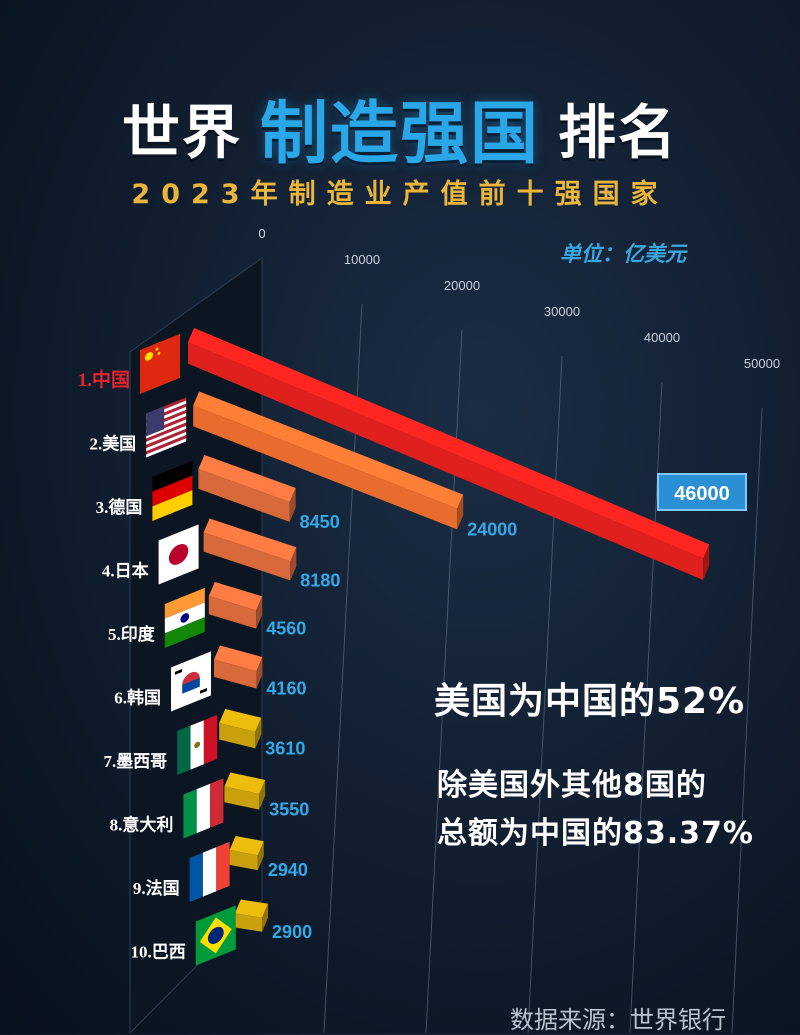 The image size is (800, 1035). What do you see at coordinates (158, 952) in the screenshot?
I see `category-label: 10.巴西` at bounding box center [158, 952].